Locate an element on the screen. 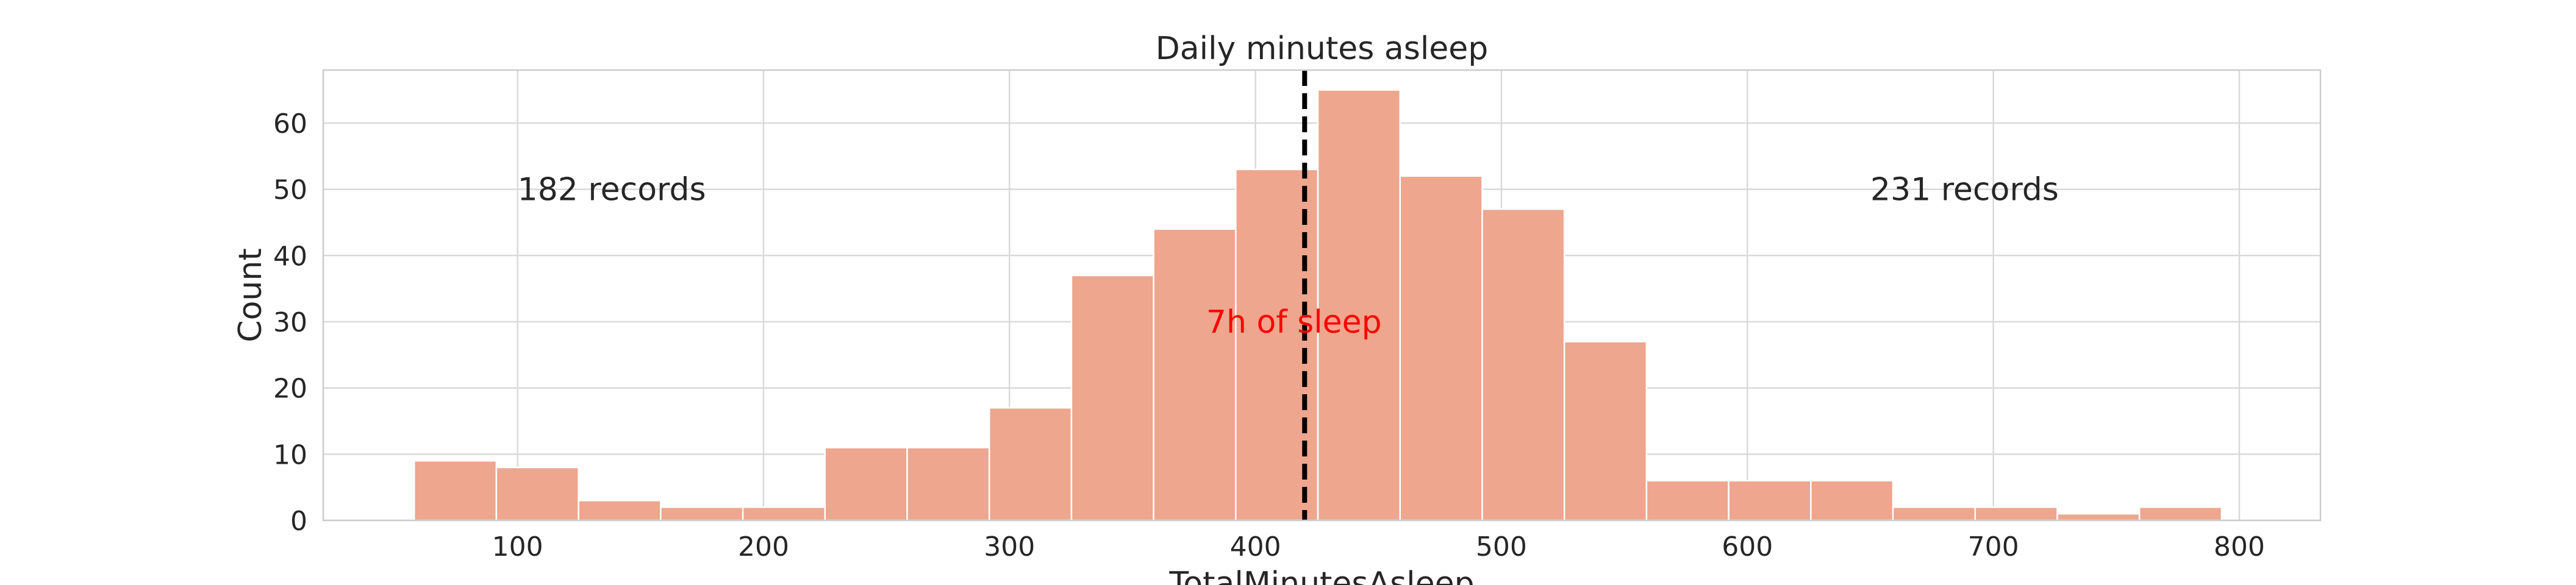  y-axis-title: Count is located at coordinates (250, 295).